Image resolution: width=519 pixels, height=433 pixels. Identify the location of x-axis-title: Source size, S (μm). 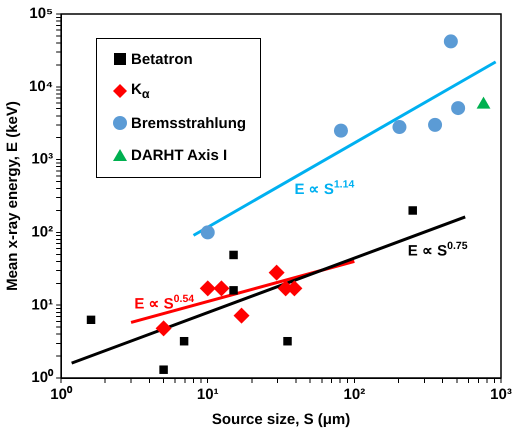
(281, 419).